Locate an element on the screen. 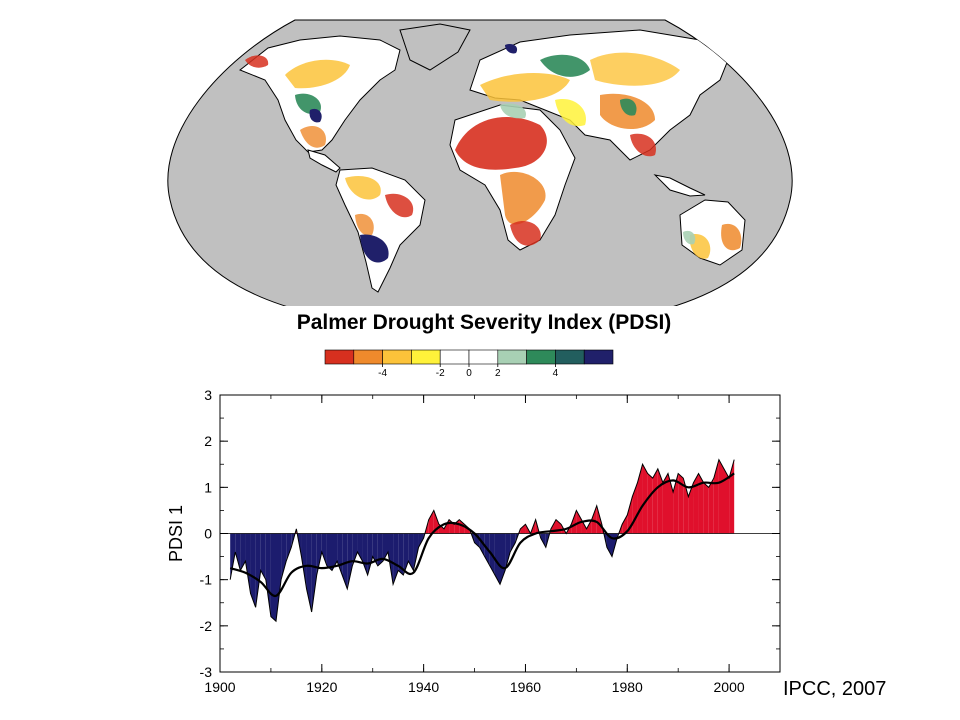 The image size is (960, 720). x-tick-label: 1920 is located at coordinates (321, 687).